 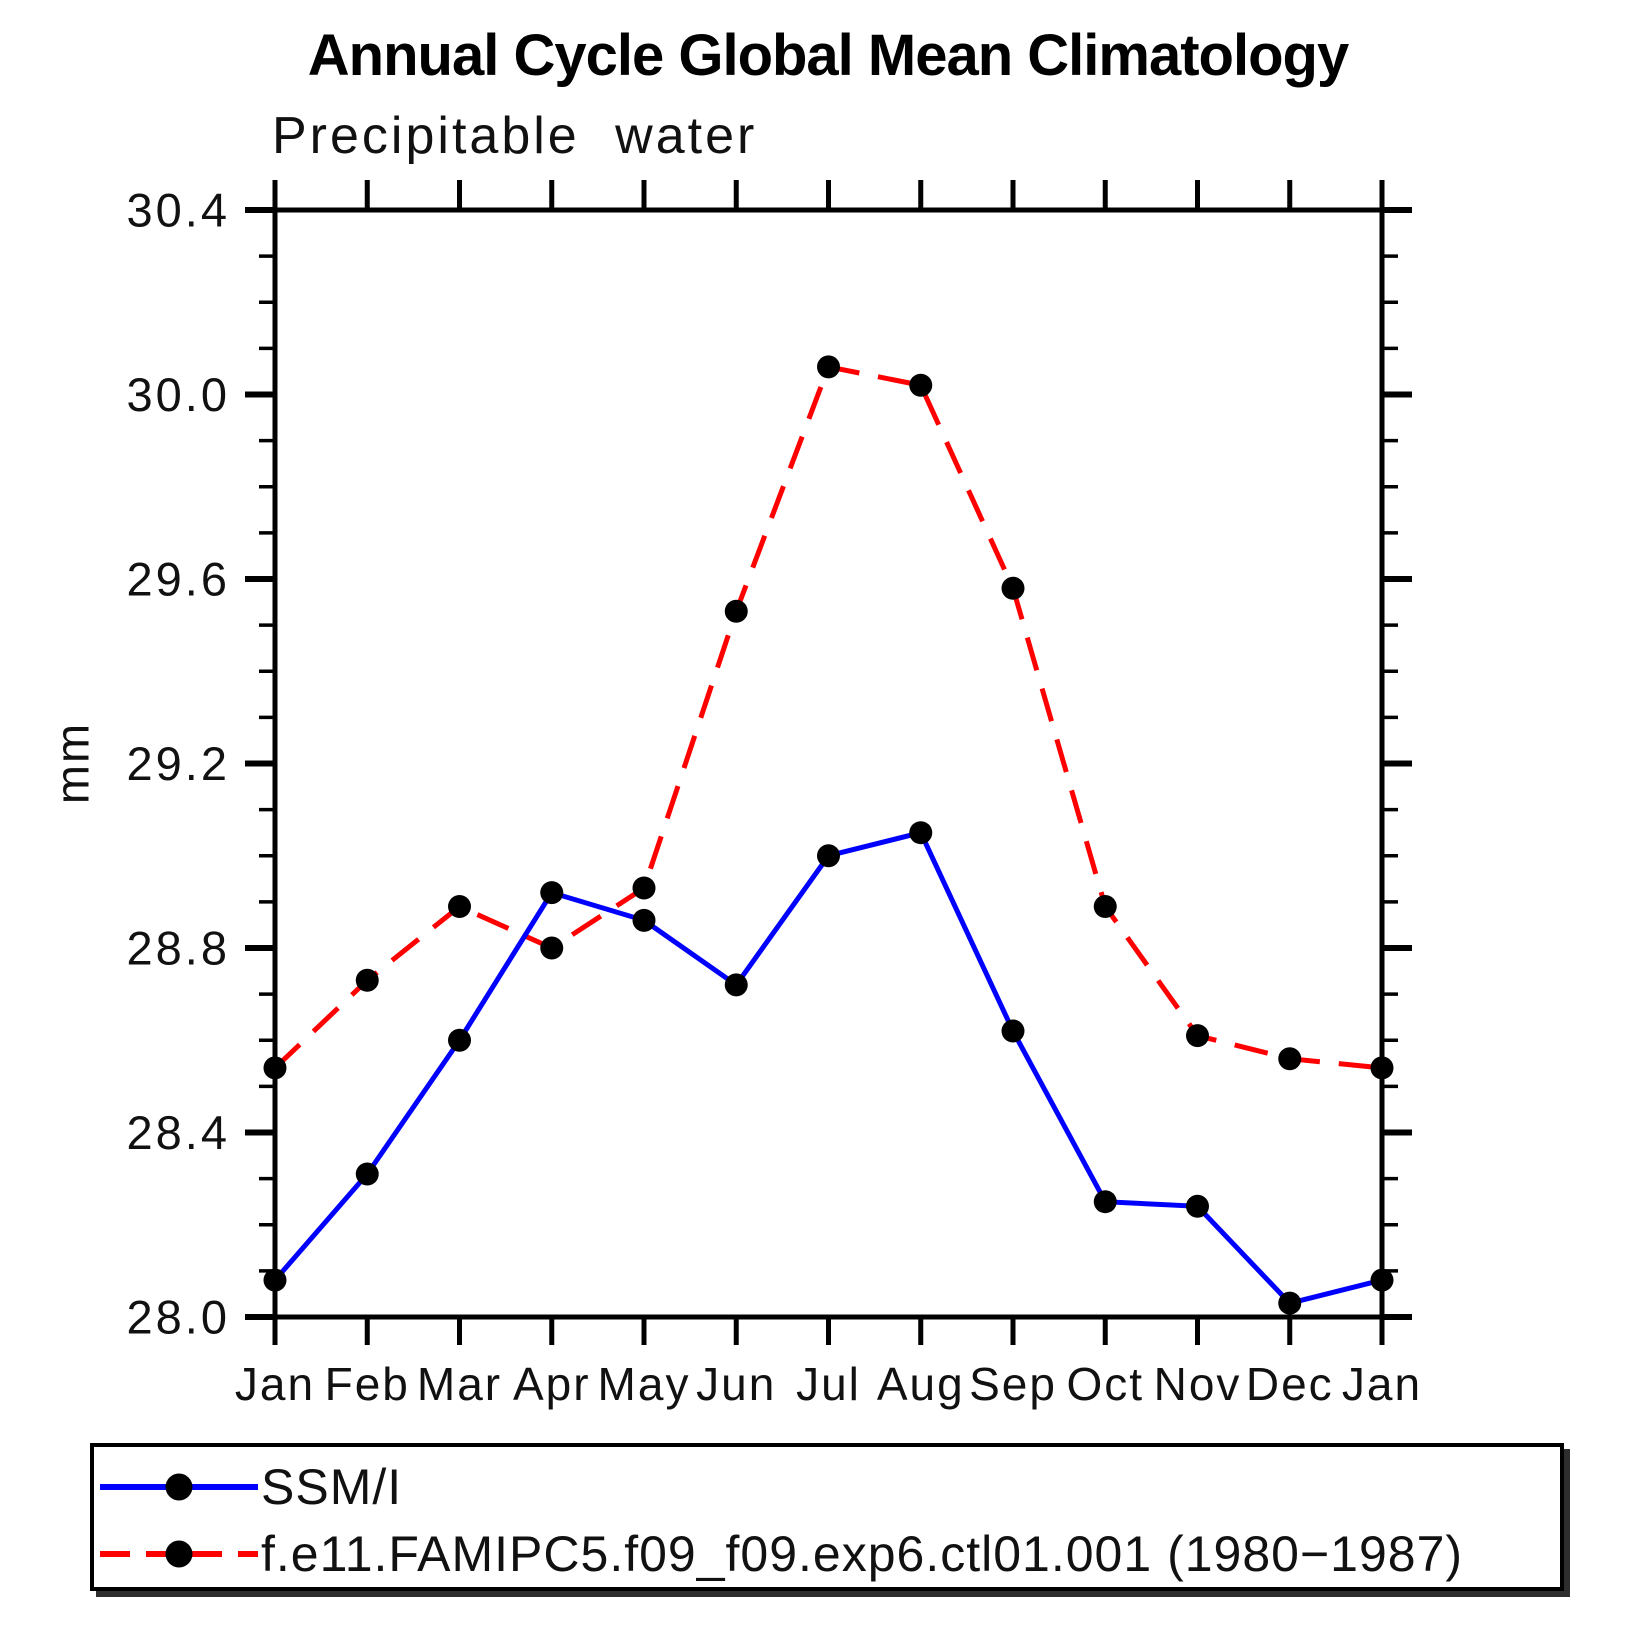 I want to click on legend-line-sample-dashed, so click(x=179, y=1554).